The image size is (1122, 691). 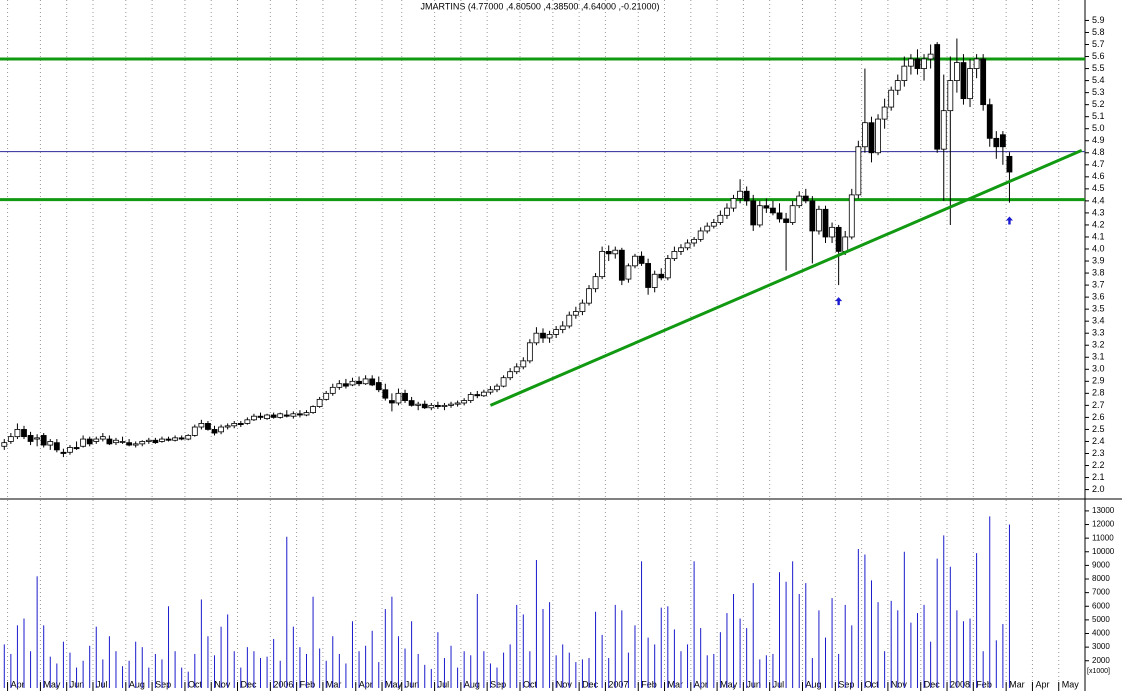 I want to click on y-tick-label: 4.1, so click(x=1098, y=236).